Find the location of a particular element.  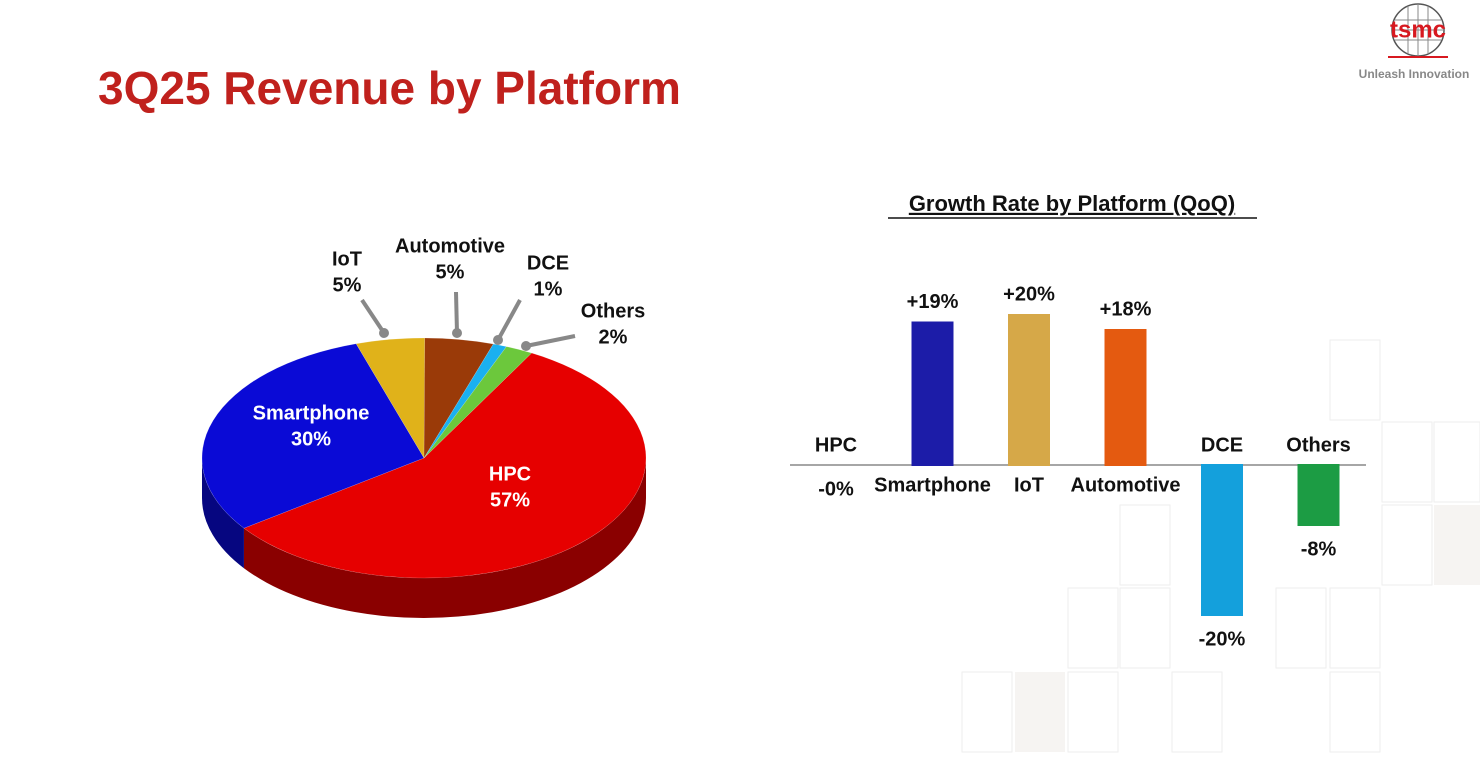

slice-value: 1% is located at coordinates (548, 289).